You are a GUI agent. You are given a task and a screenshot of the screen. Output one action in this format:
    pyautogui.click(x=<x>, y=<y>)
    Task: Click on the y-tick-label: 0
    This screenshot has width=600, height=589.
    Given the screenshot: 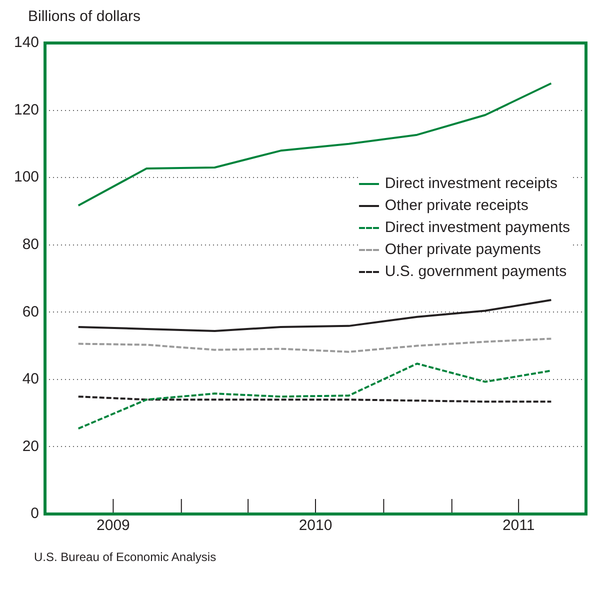 What is the action you would take?
    pyautogui.click(x=35, y=513)
    